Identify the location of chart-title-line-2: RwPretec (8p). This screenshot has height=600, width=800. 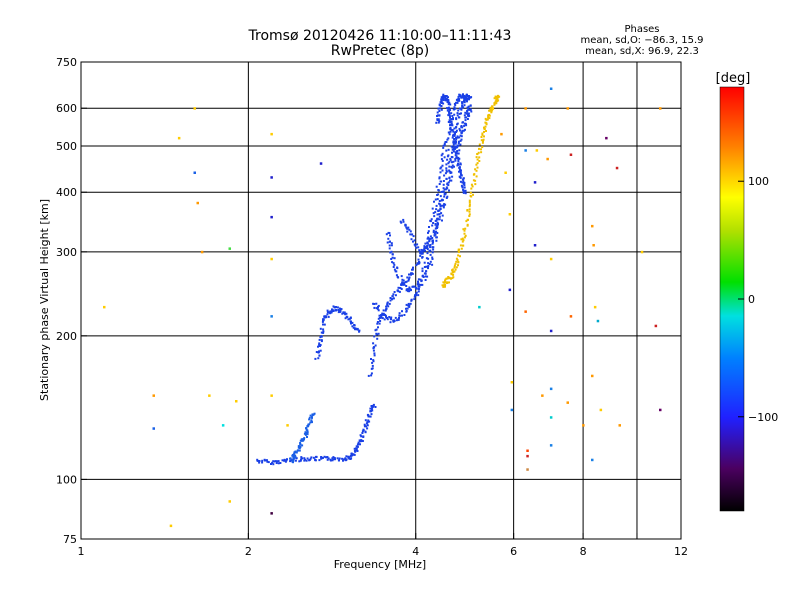
(380, 51).